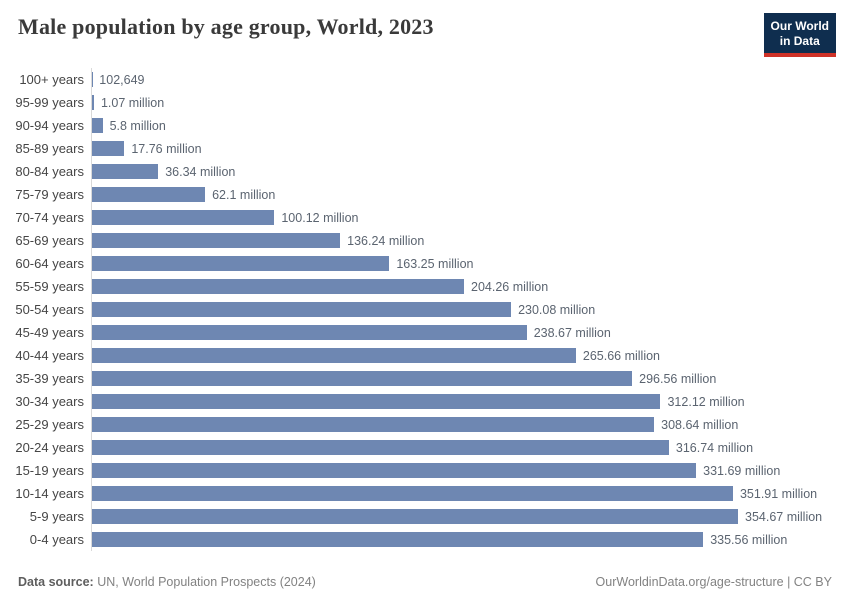 This screenshot has height=600, width=850. I want to click on value-label: 102,649, so click(122, 79).